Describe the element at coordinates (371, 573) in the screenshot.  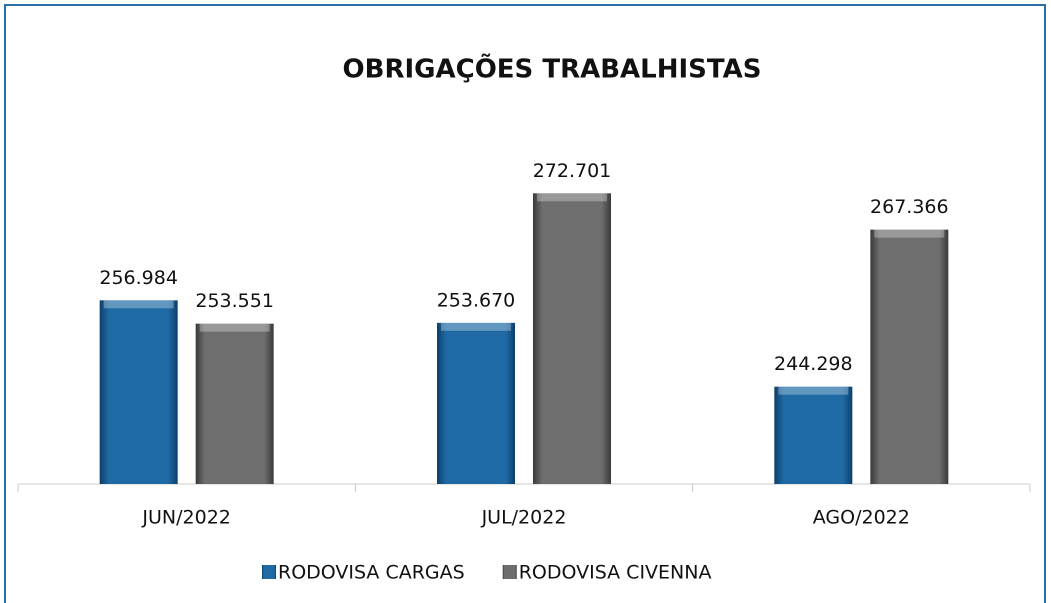
I see `legend-label: RODOVISA CARGAS` at that location.